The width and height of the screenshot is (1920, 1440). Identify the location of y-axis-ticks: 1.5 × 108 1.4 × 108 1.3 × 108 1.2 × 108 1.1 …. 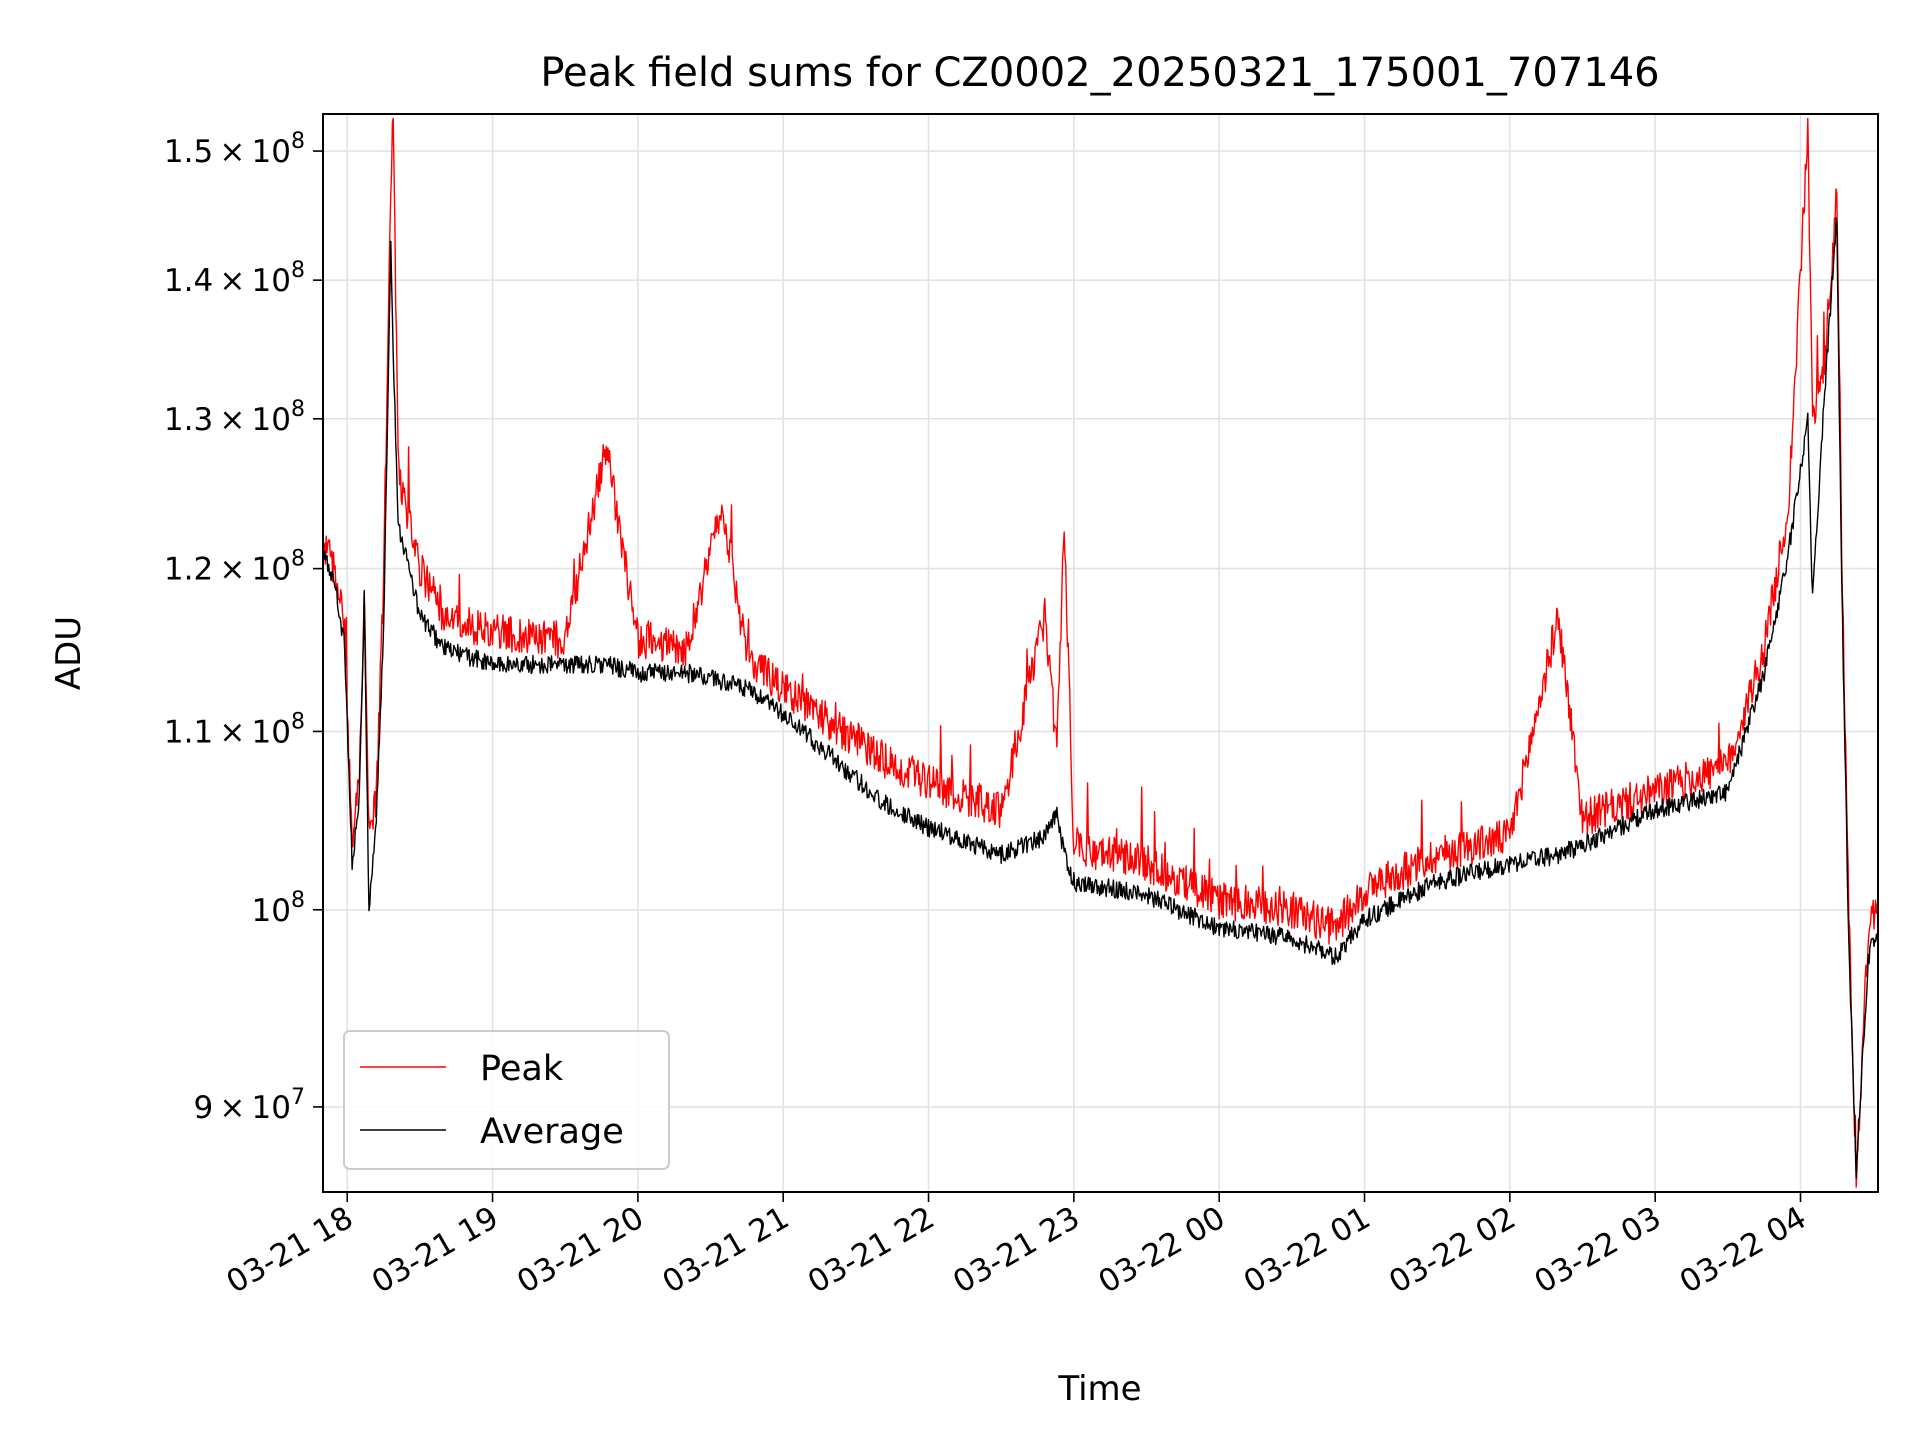
(243, 627).